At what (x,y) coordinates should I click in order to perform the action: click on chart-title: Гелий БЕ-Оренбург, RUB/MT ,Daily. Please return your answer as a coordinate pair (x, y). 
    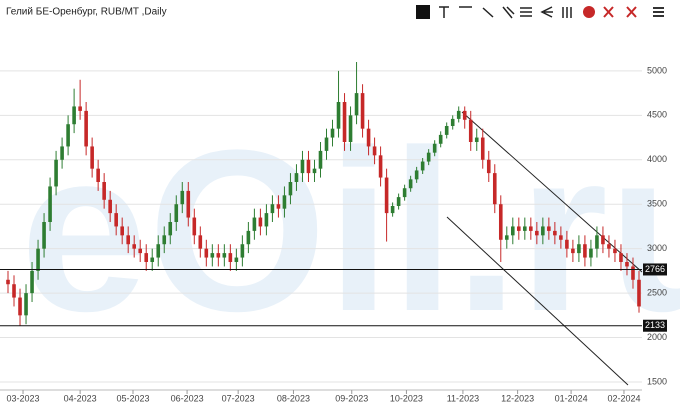
    Looking at the image, I should click on (86, 12).